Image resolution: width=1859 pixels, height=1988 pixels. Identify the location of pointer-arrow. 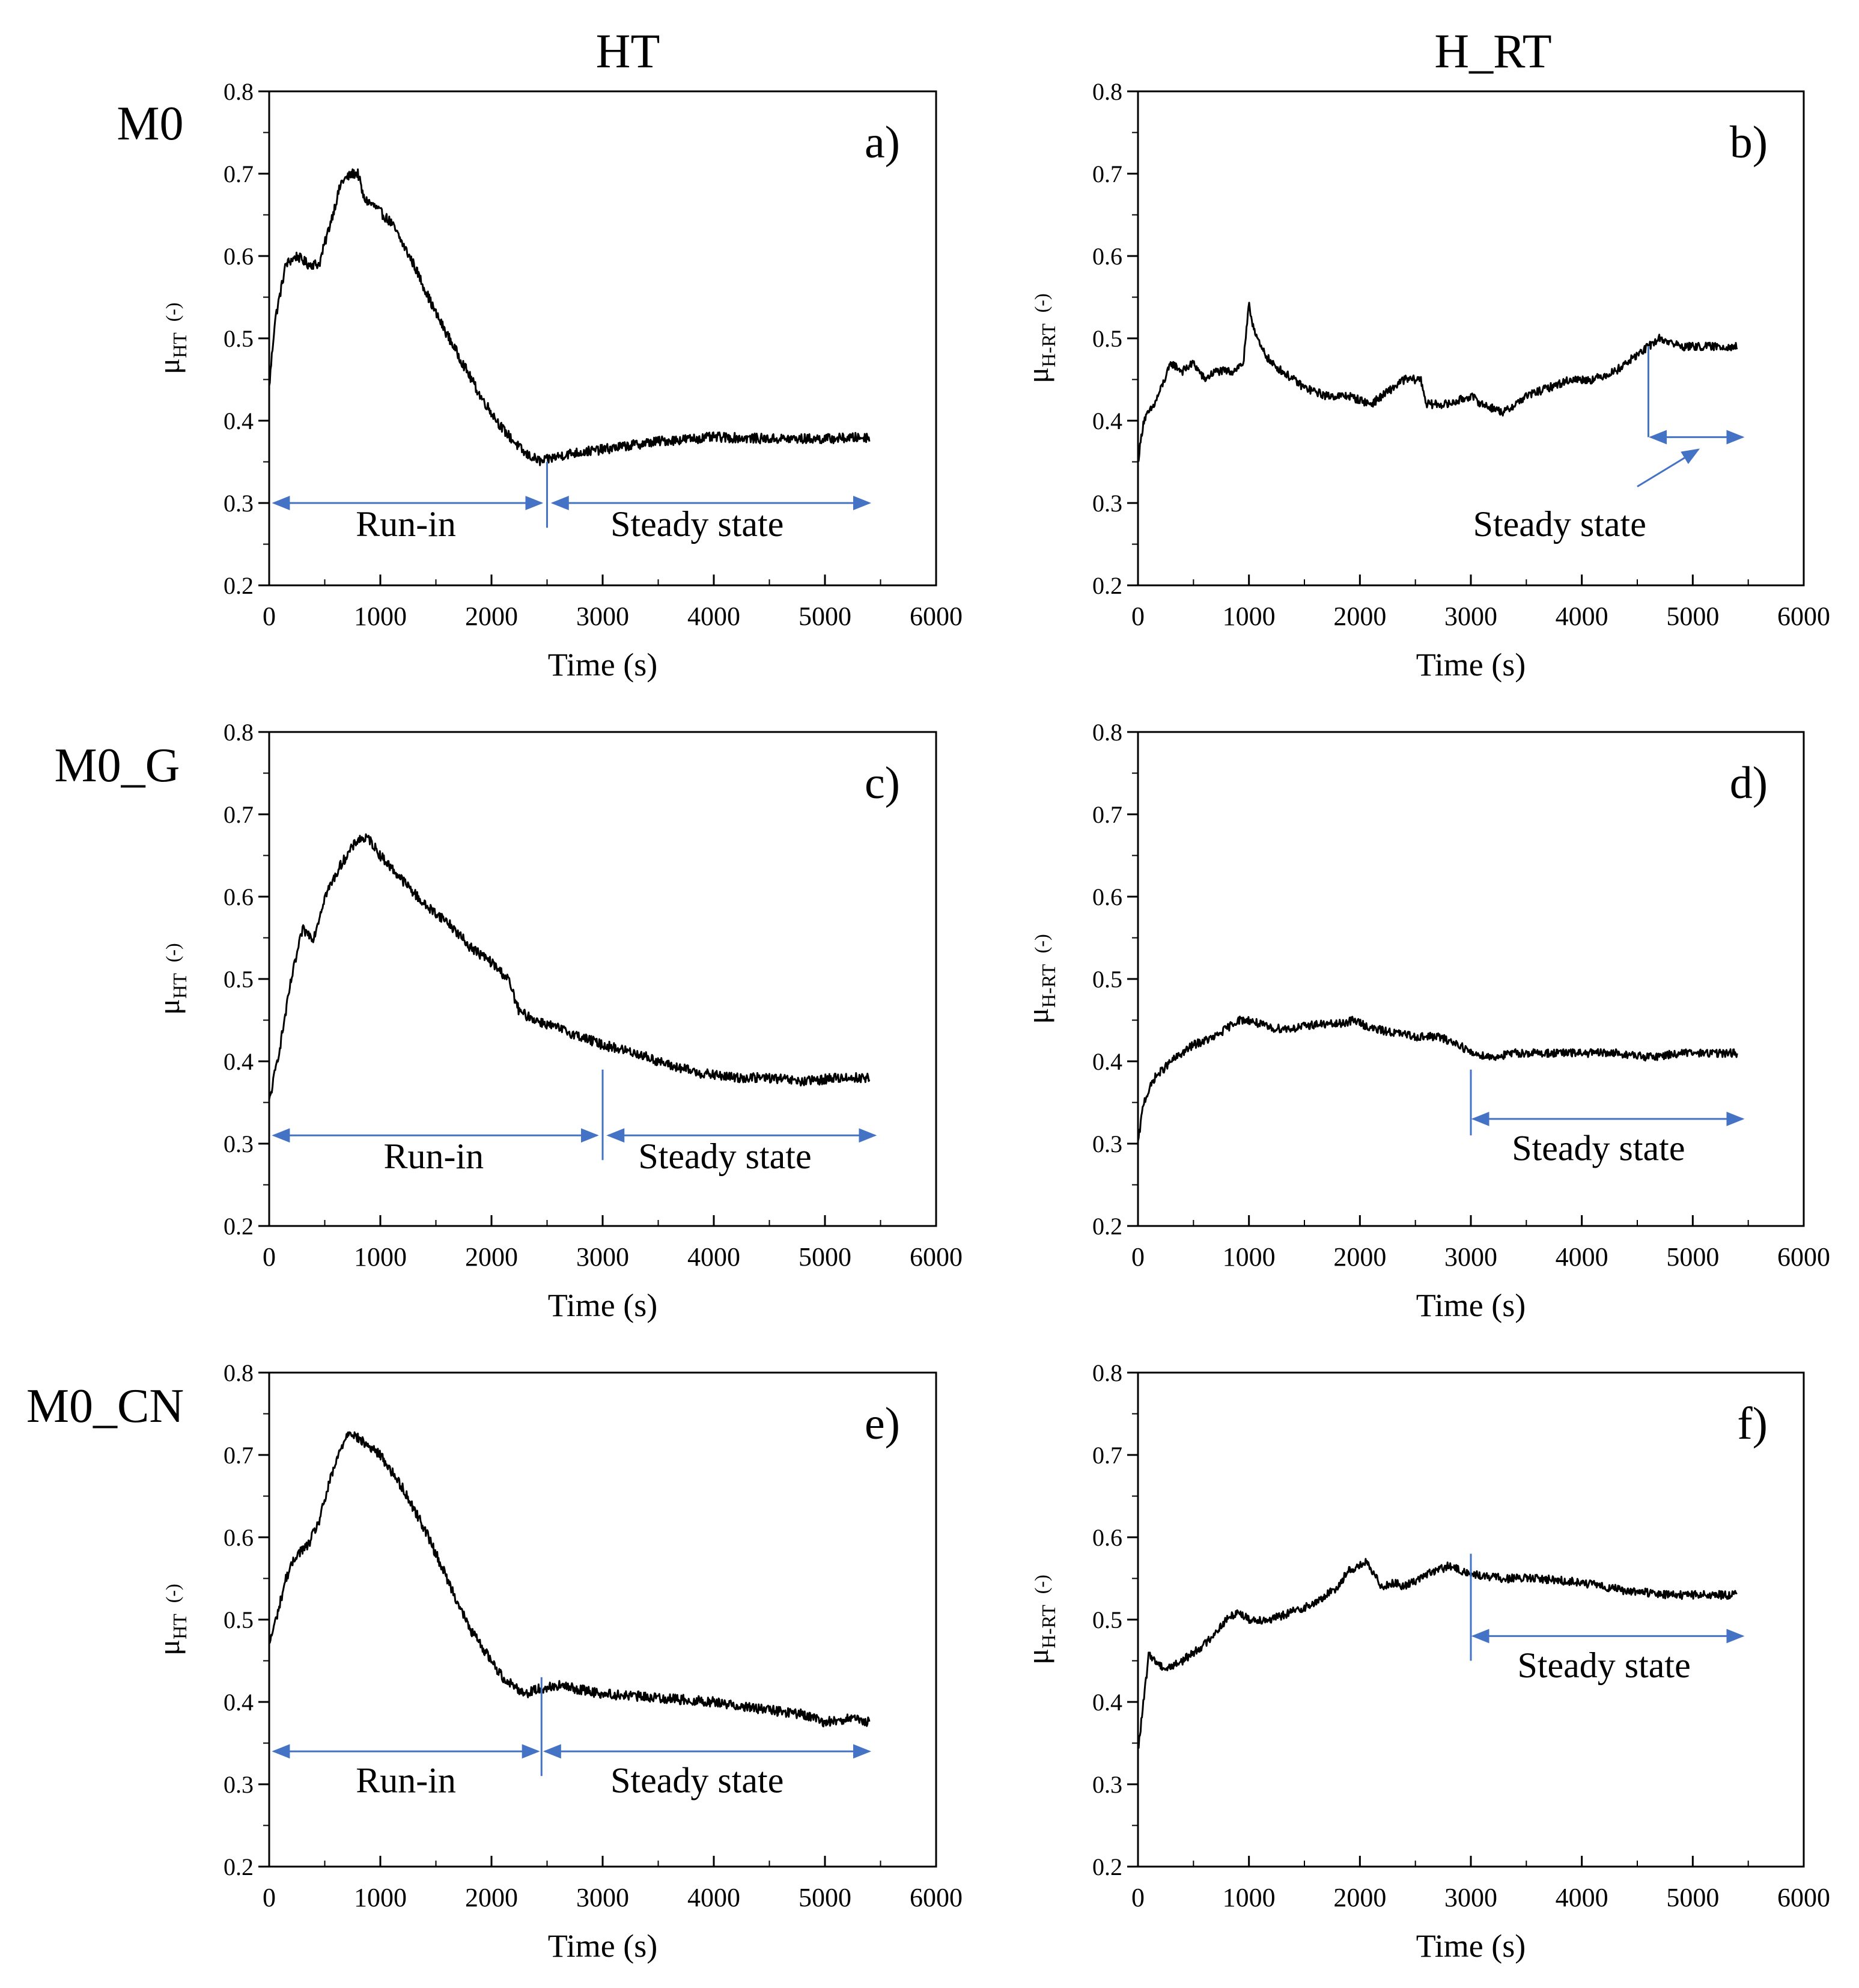
(1668, 467).